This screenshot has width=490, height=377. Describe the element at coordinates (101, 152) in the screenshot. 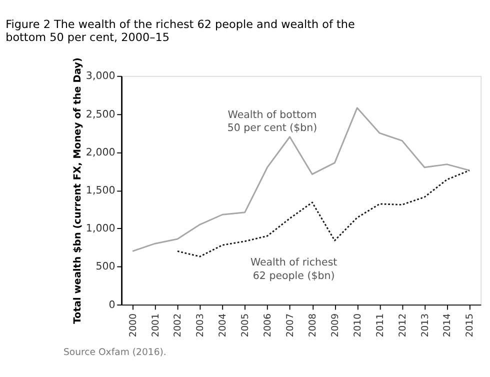

I see `y-tick-label: 2,000` at that location.